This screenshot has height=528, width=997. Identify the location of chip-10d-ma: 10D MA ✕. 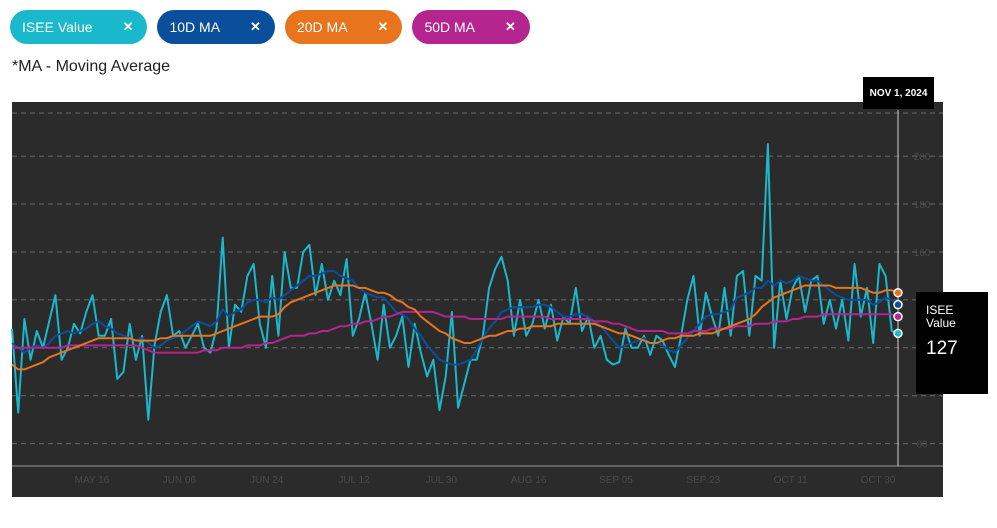
(216, 27).